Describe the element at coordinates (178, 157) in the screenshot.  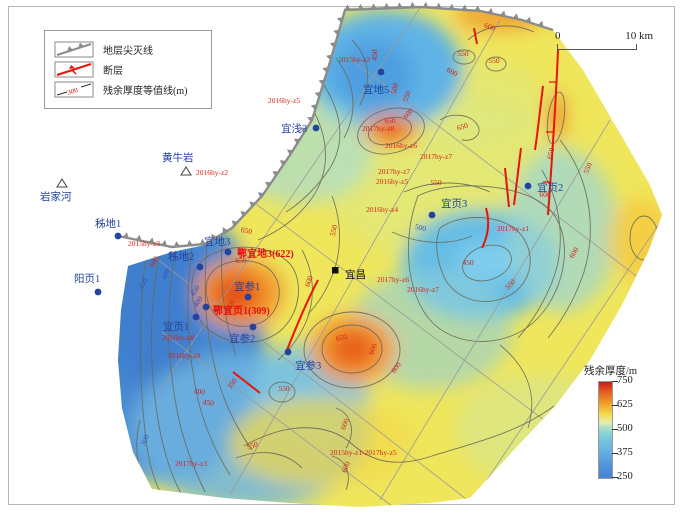
I see `locality-label: 黄牛岩` at that location.